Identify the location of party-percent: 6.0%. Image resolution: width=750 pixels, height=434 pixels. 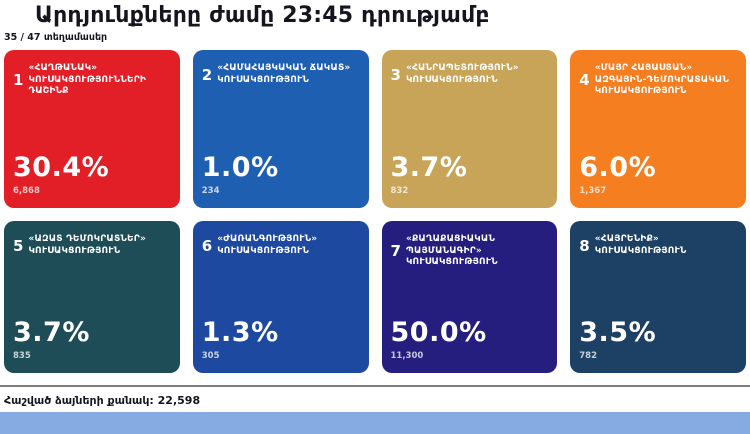
(618, 168).